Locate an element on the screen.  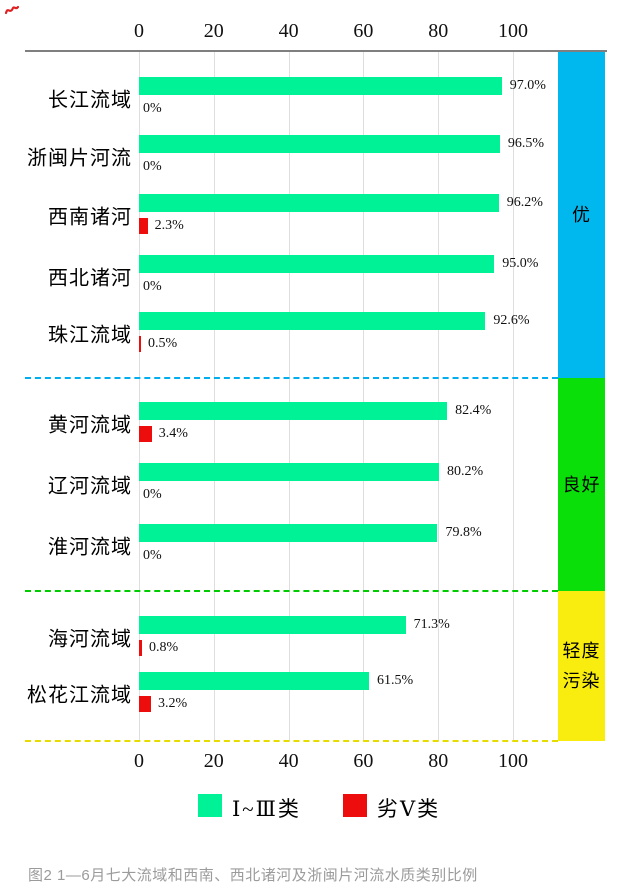
x-tick-bottom: 100 is located at coordinates (513, 761).